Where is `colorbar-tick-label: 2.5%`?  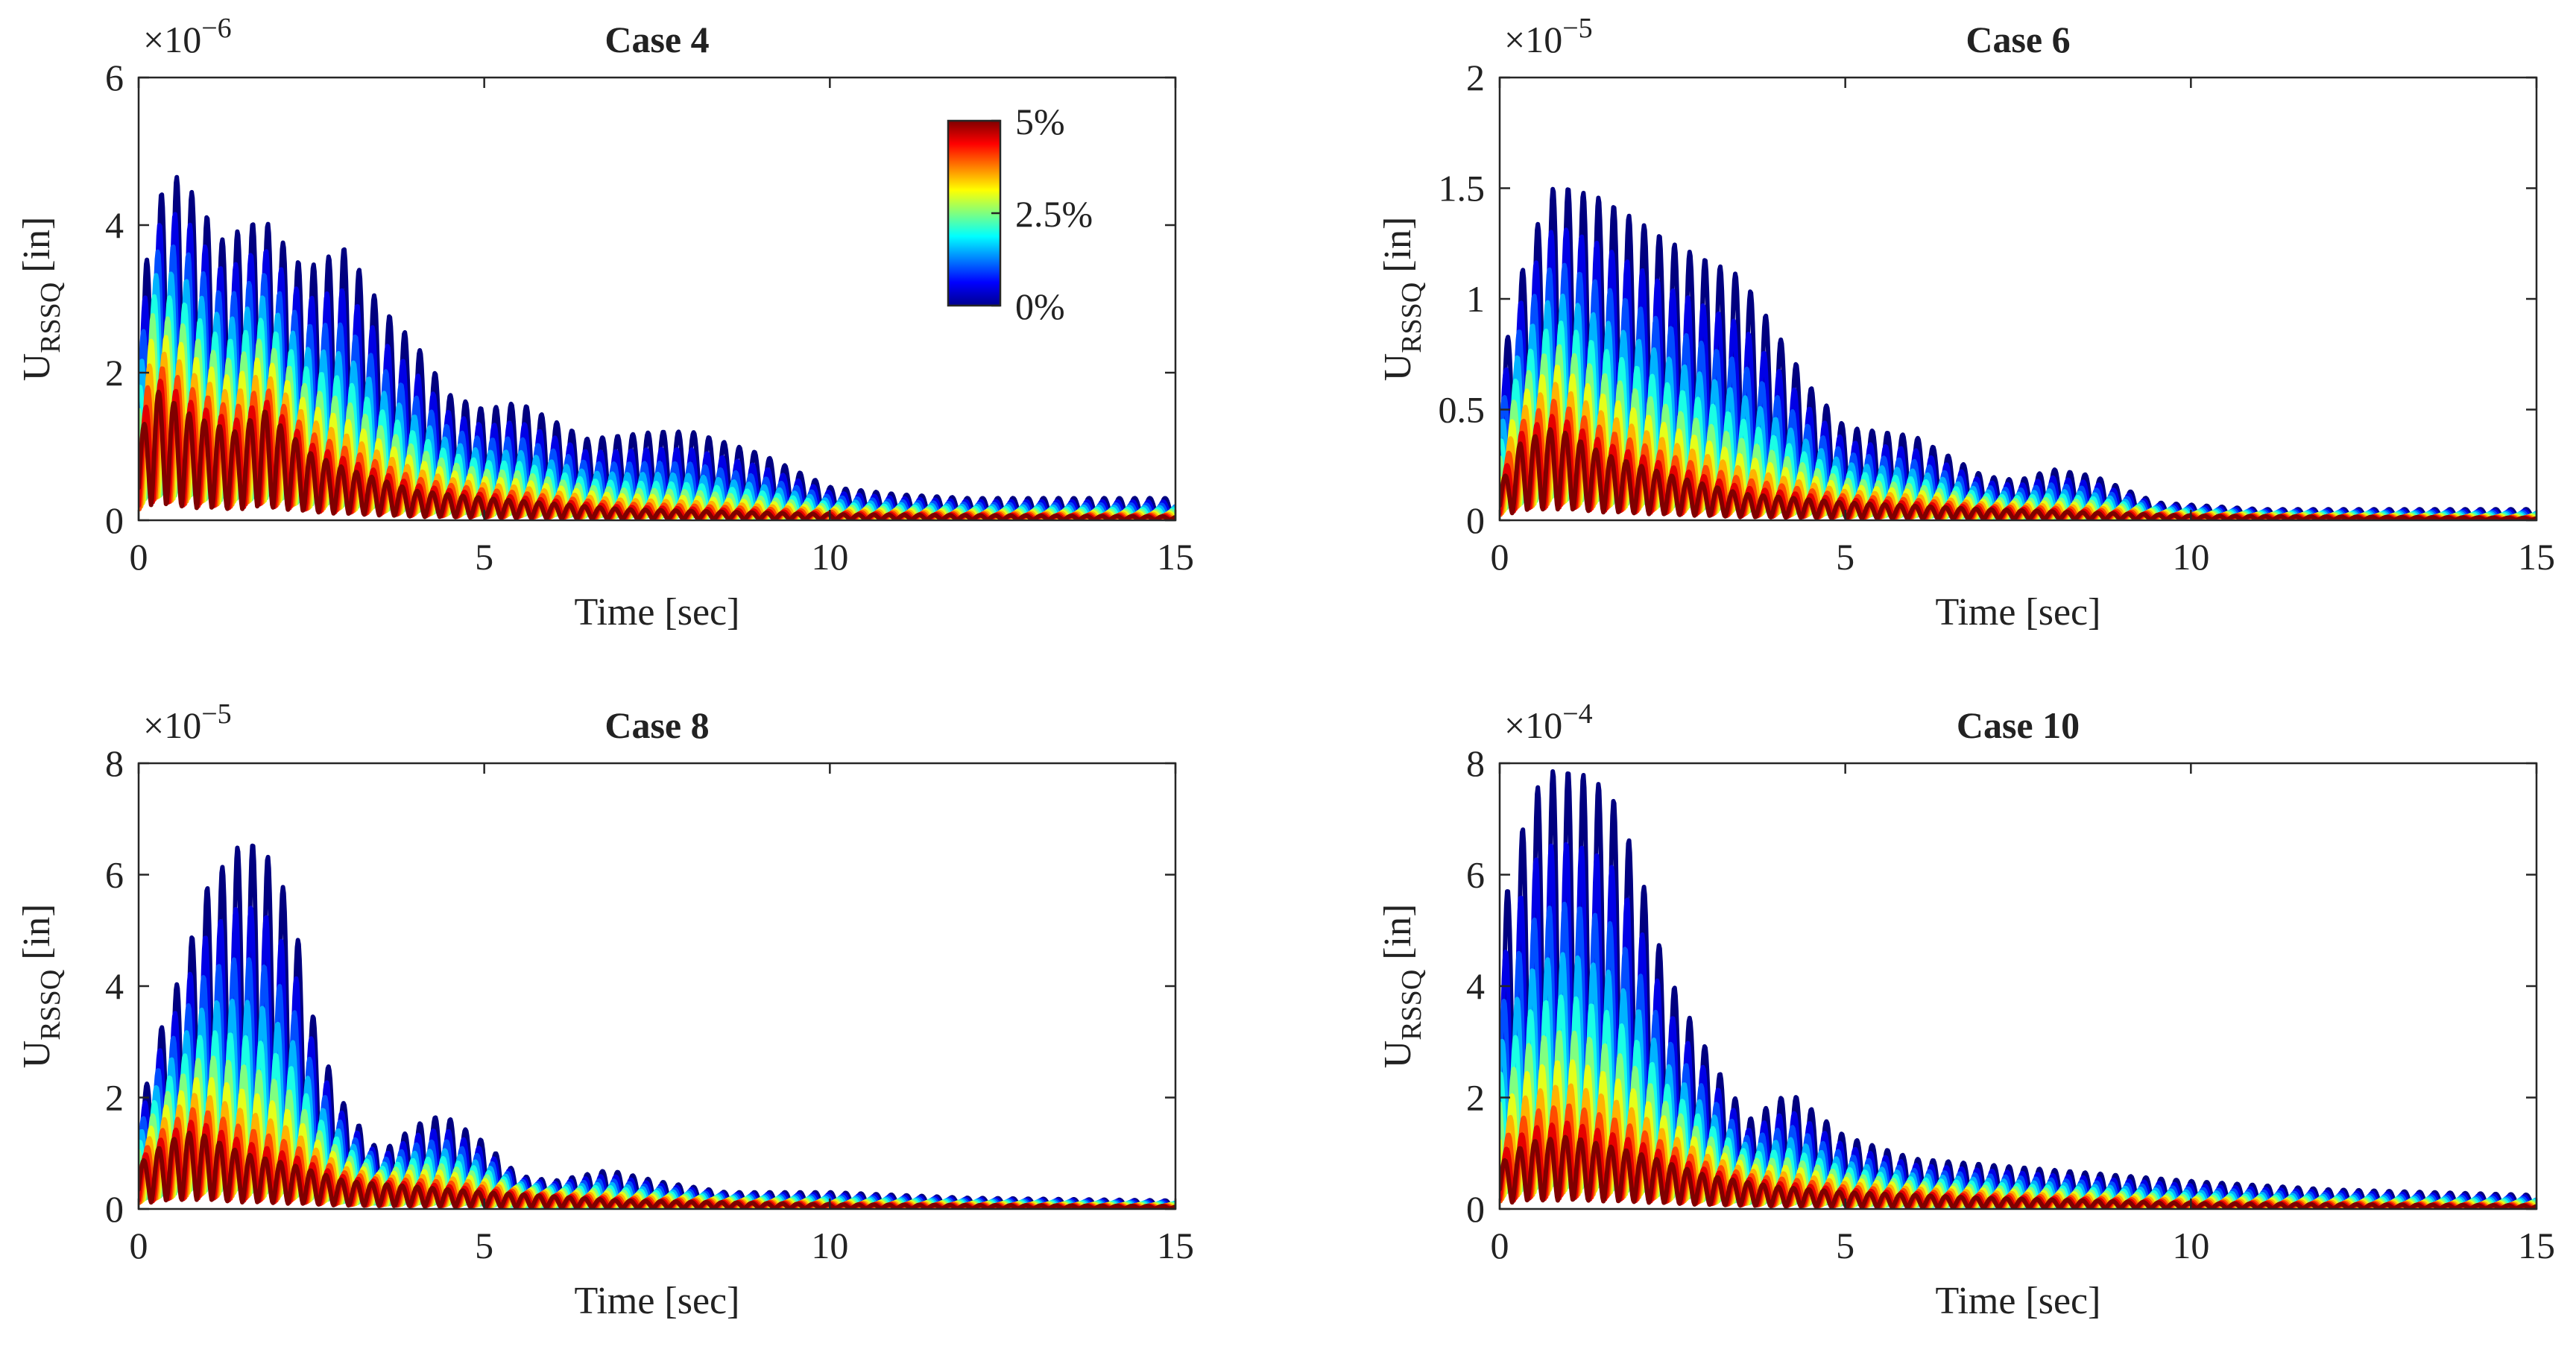
colorbar-tick-label: 2.5% is located at coordinates (1054, 214).